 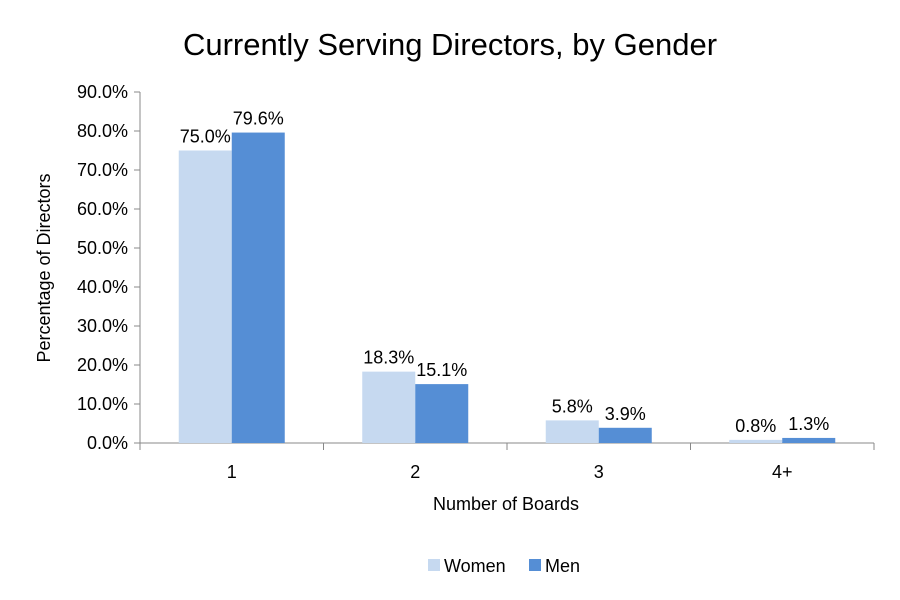 What do you see at coordinates (388, 358) in the screenshot?
I see `data-label-women: 18.3%` at bounding box center [388, 358].